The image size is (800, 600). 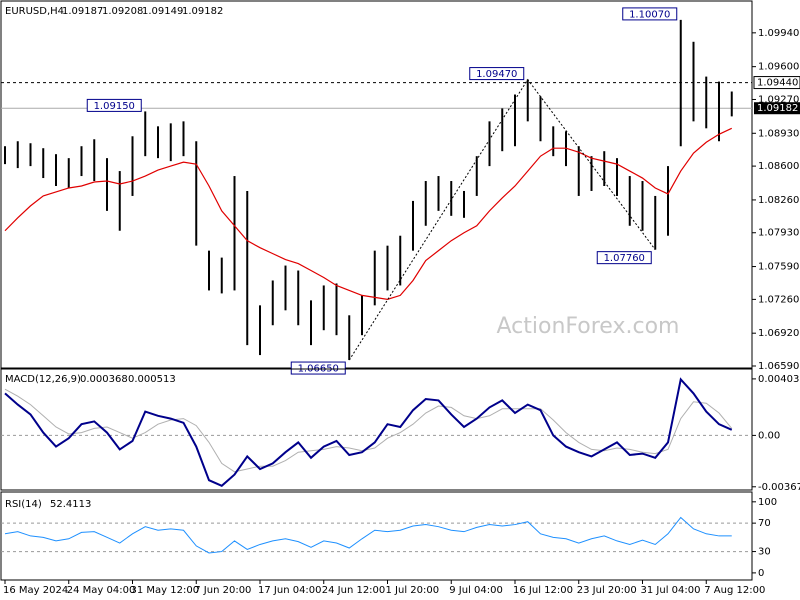 I want to click on readout-value: 52.4113, so click(x=70, y=504).